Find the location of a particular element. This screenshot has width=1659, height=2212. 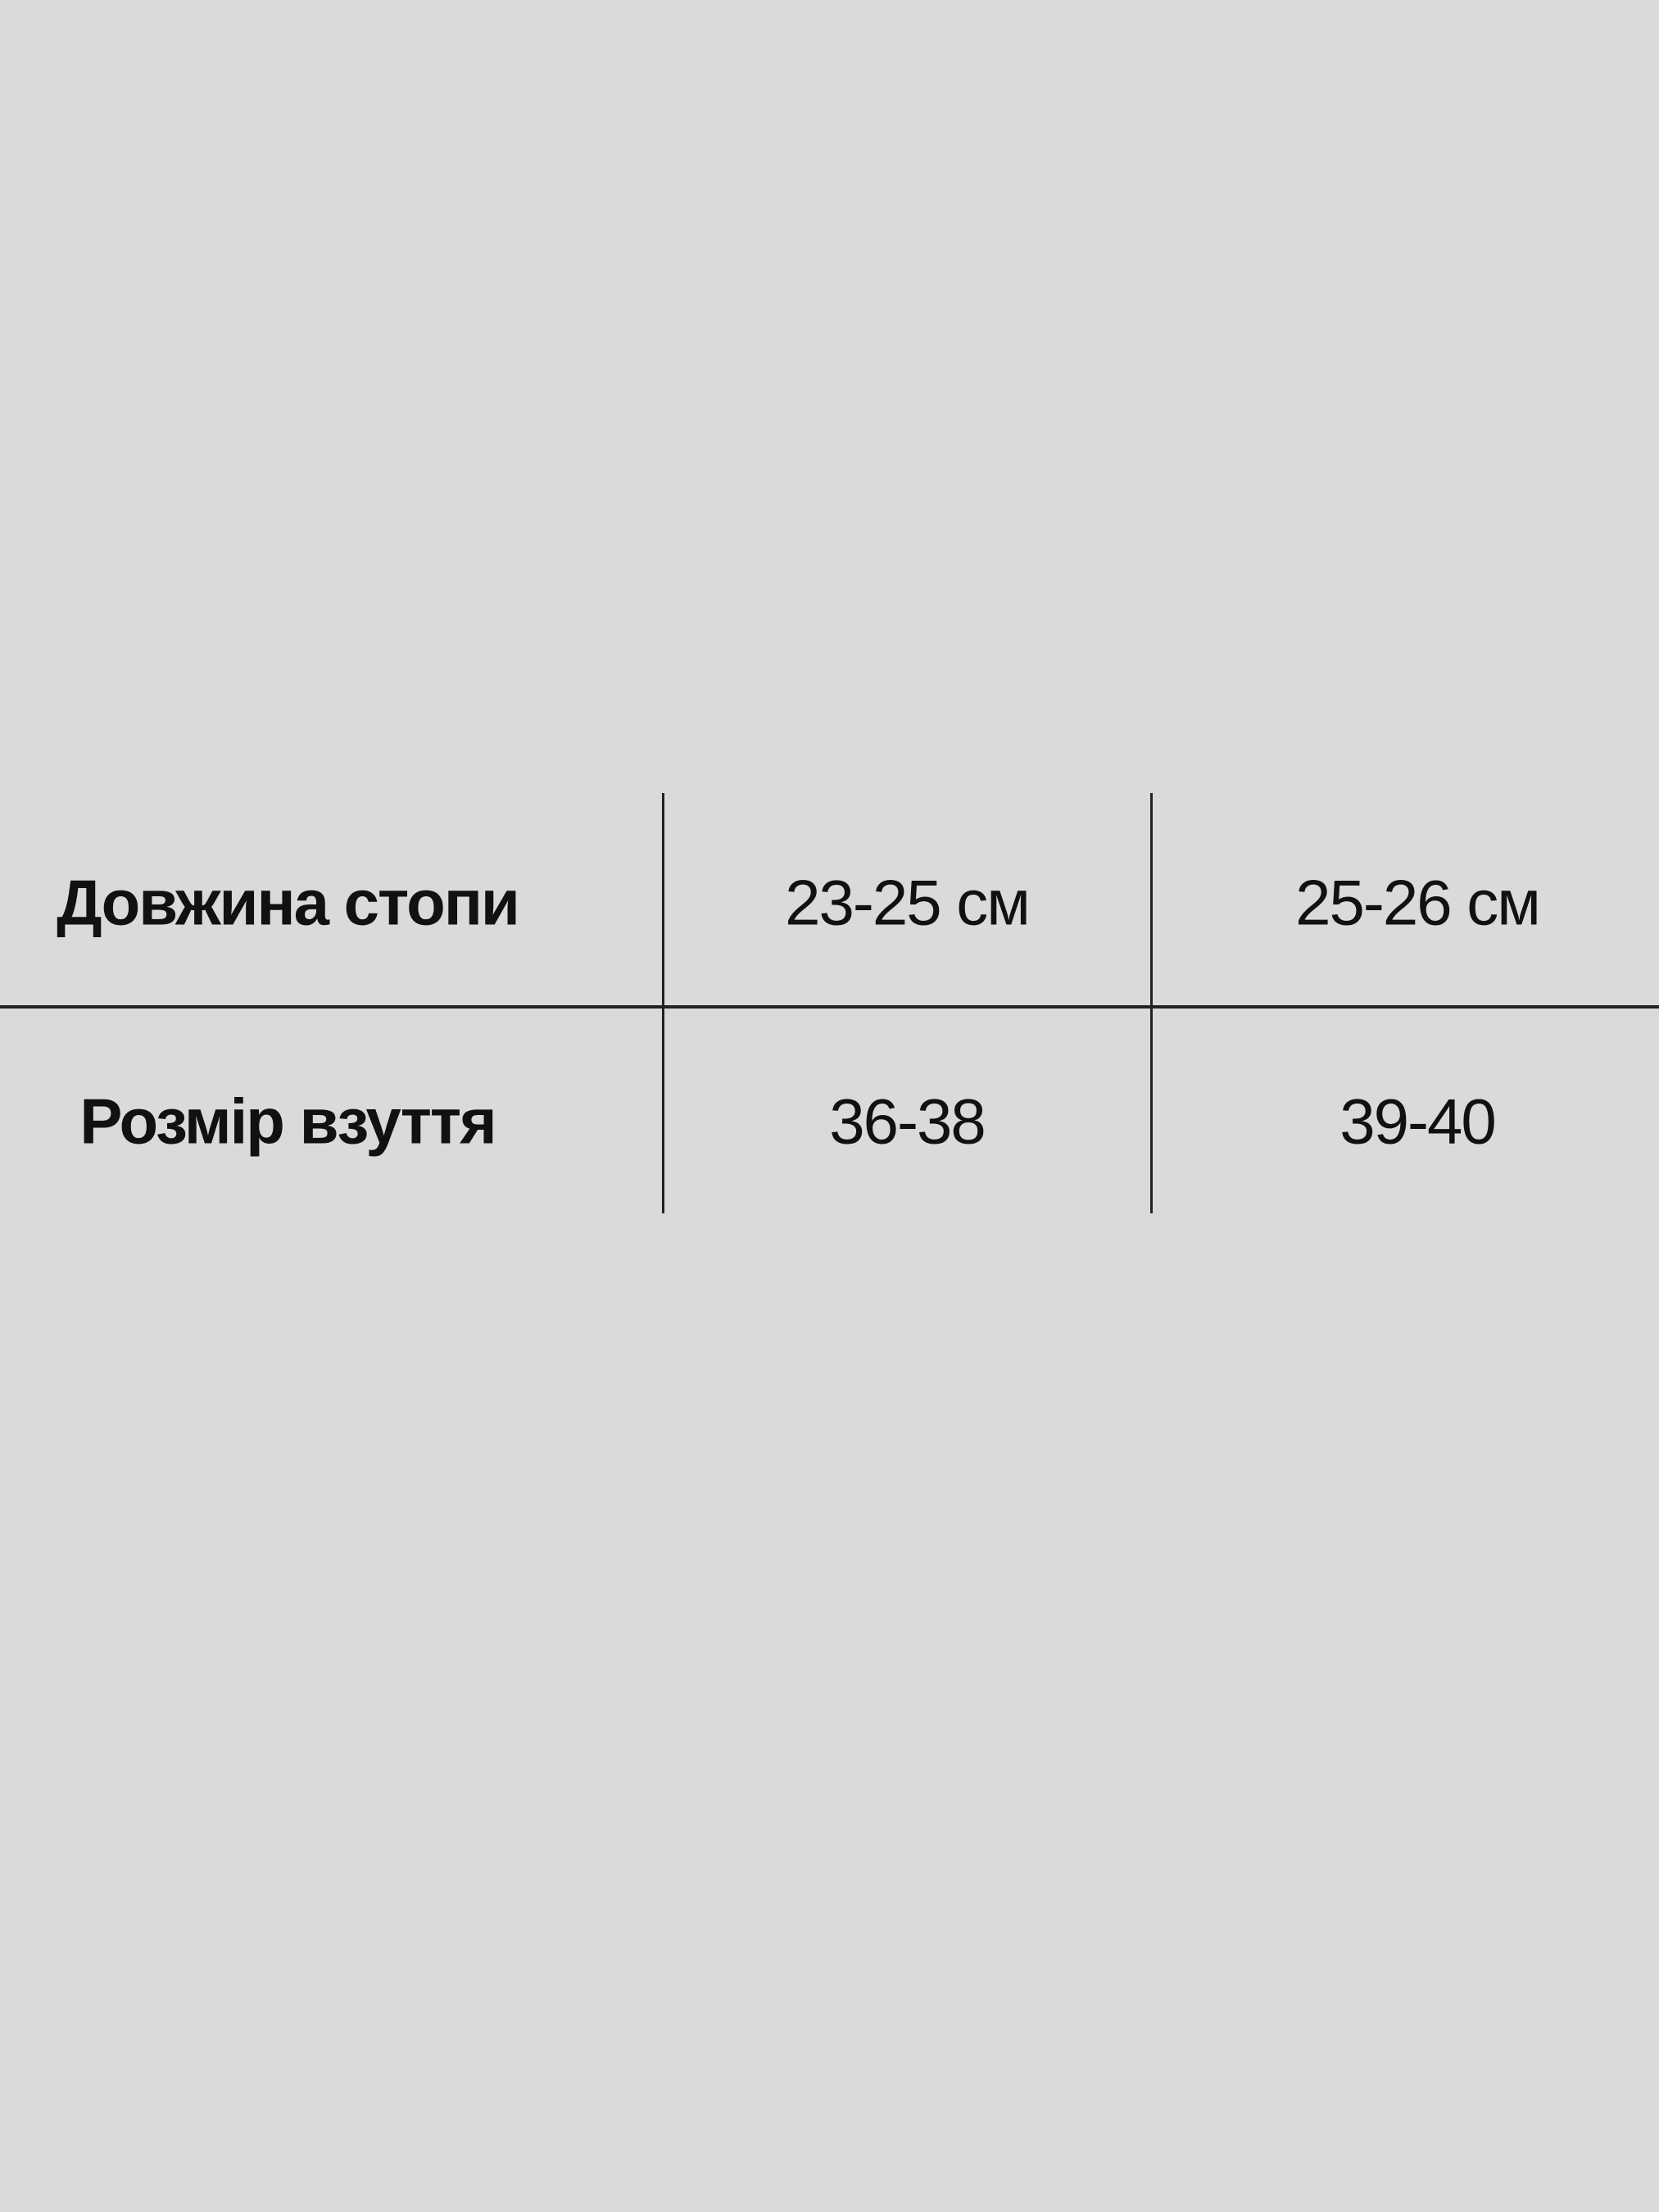

table-cell: 36-38 is located at coordinates (907, 1121).